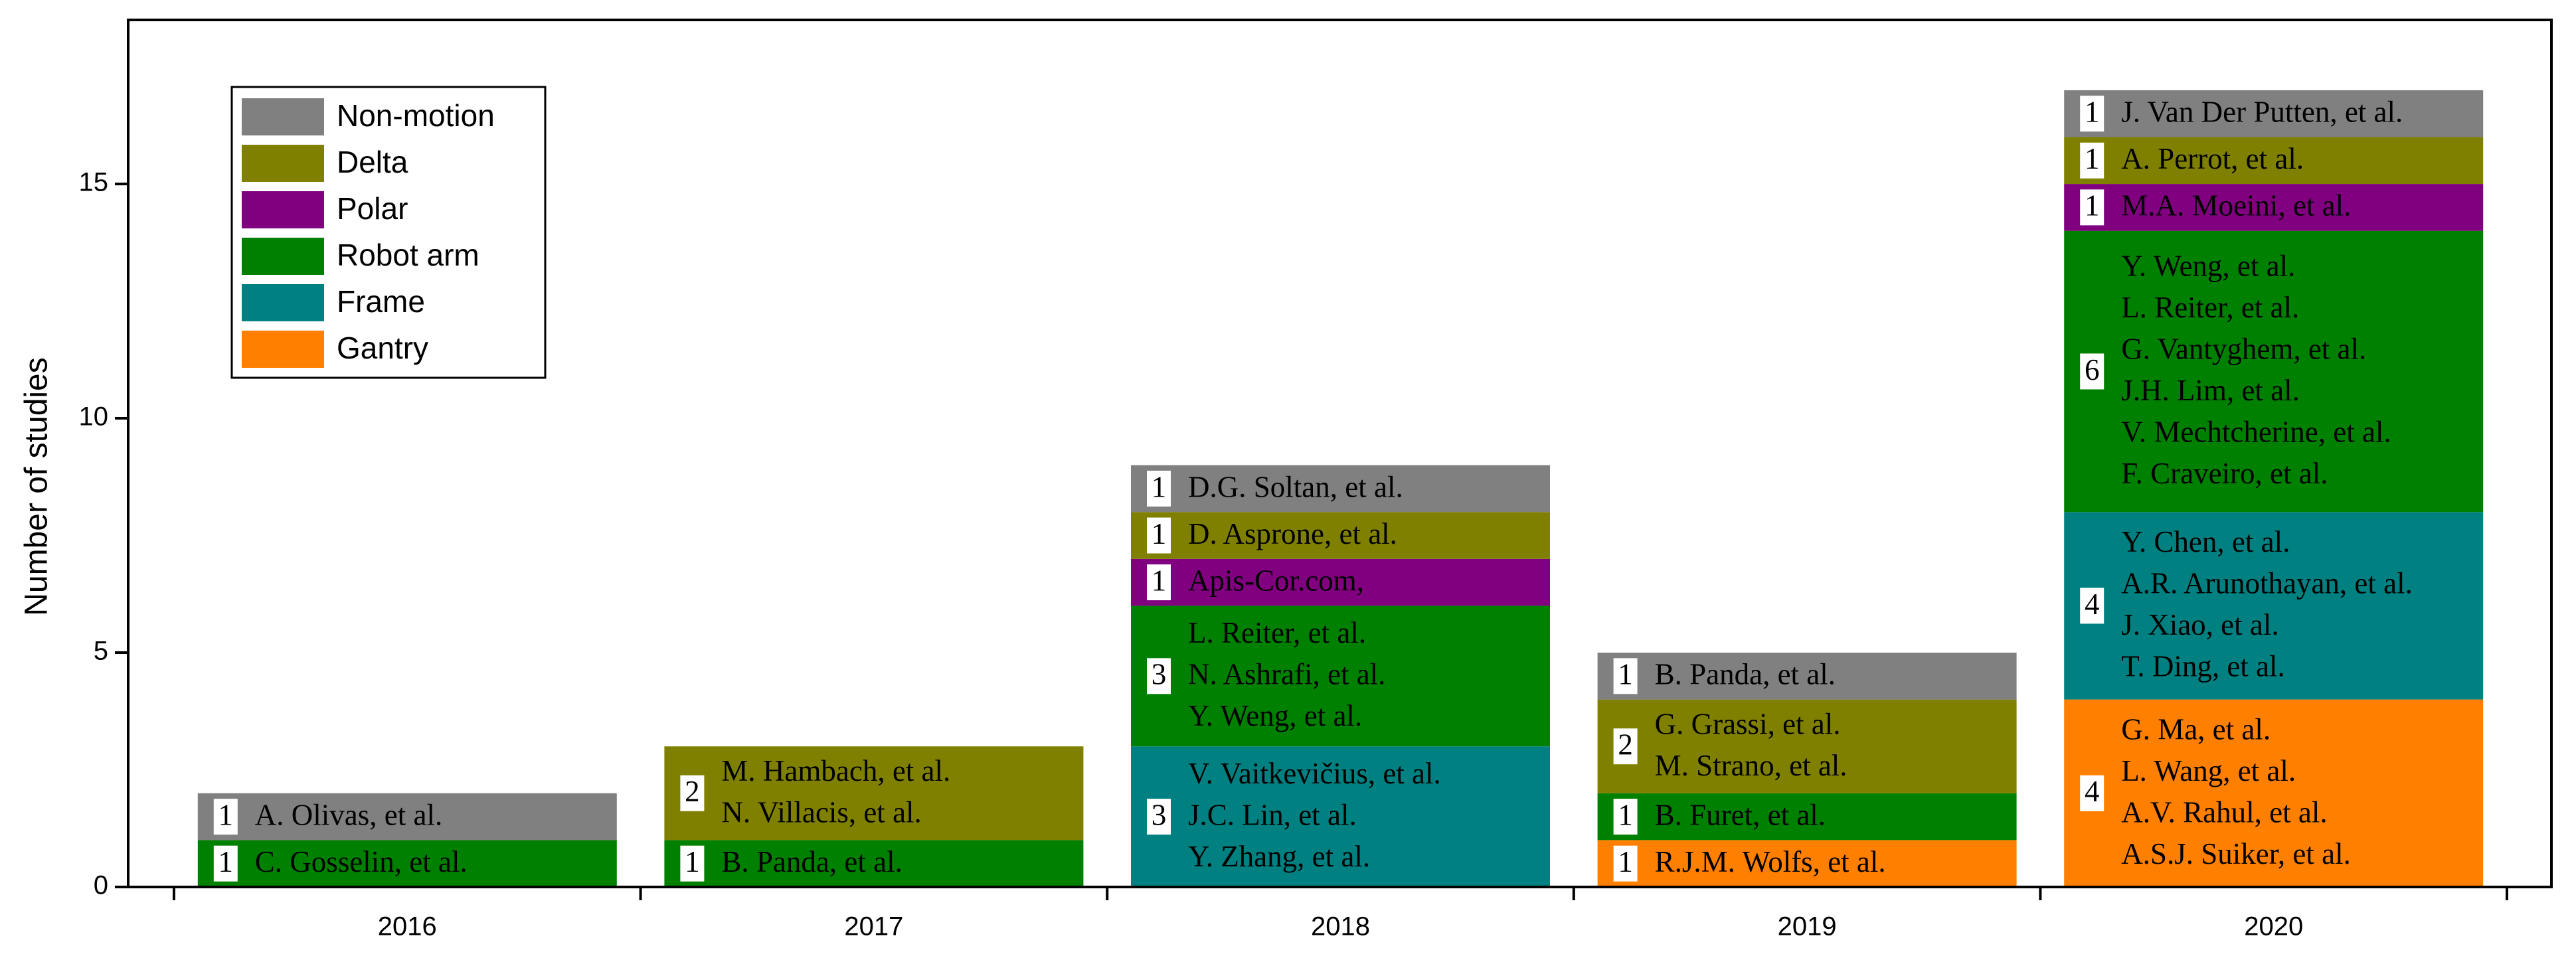 This screenshot has height=964, width=2576. What do you see at coordinates (416, 116) in the screenshot?
I see `legend-label: Non-motion` at bounding box center [416, 116].